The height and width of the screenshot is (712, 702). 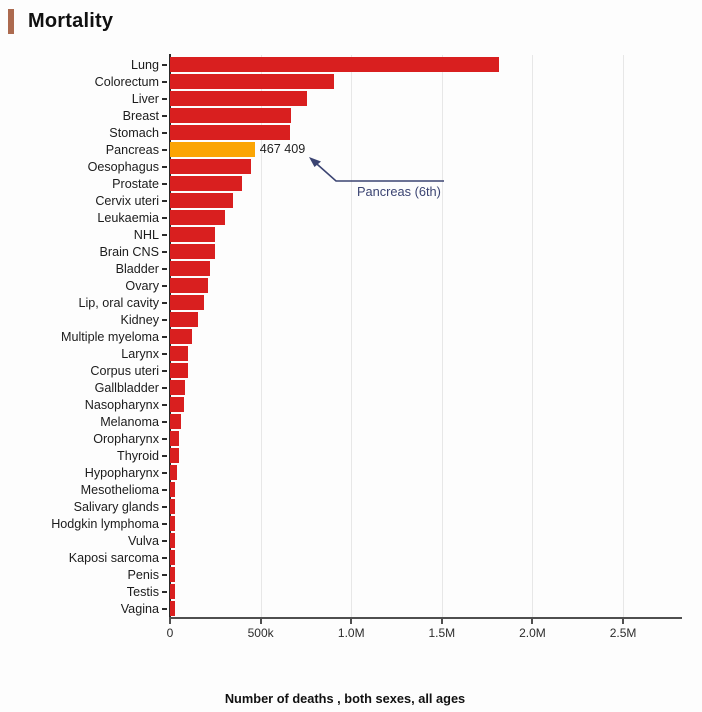 I want to click on bar-row: Prostate, so click(x=351, y=183).